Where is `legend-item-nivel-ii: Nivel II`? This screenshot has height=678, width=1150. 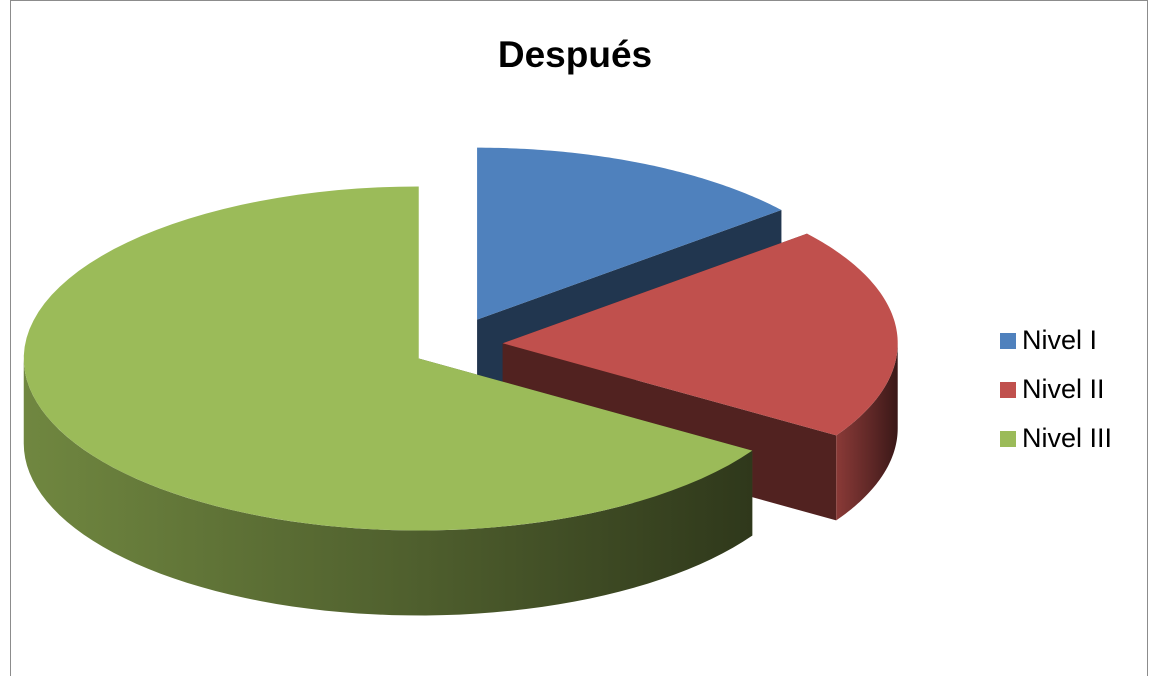 legend-item-nivel-ii: Nivel II is located at coordinates (1056, 389).